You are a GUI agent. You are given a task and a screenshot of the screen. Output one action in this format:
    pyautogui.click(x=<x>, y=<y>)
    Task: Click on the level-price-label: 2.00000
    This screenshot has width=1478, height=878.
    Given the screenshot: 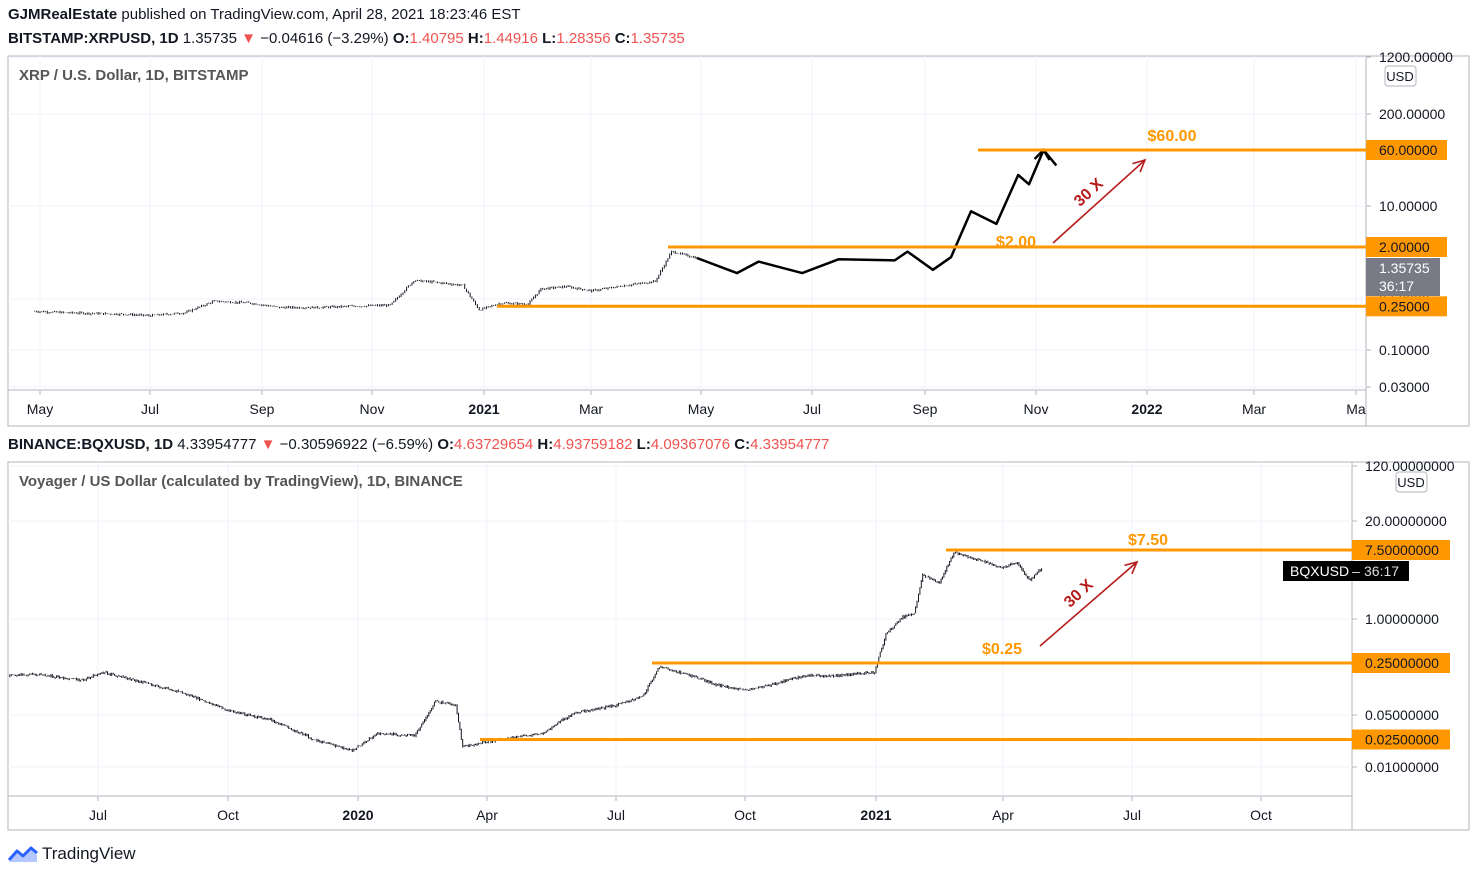 What is the action you would take?
    pyautogui.click(x=1404, y=247)
    